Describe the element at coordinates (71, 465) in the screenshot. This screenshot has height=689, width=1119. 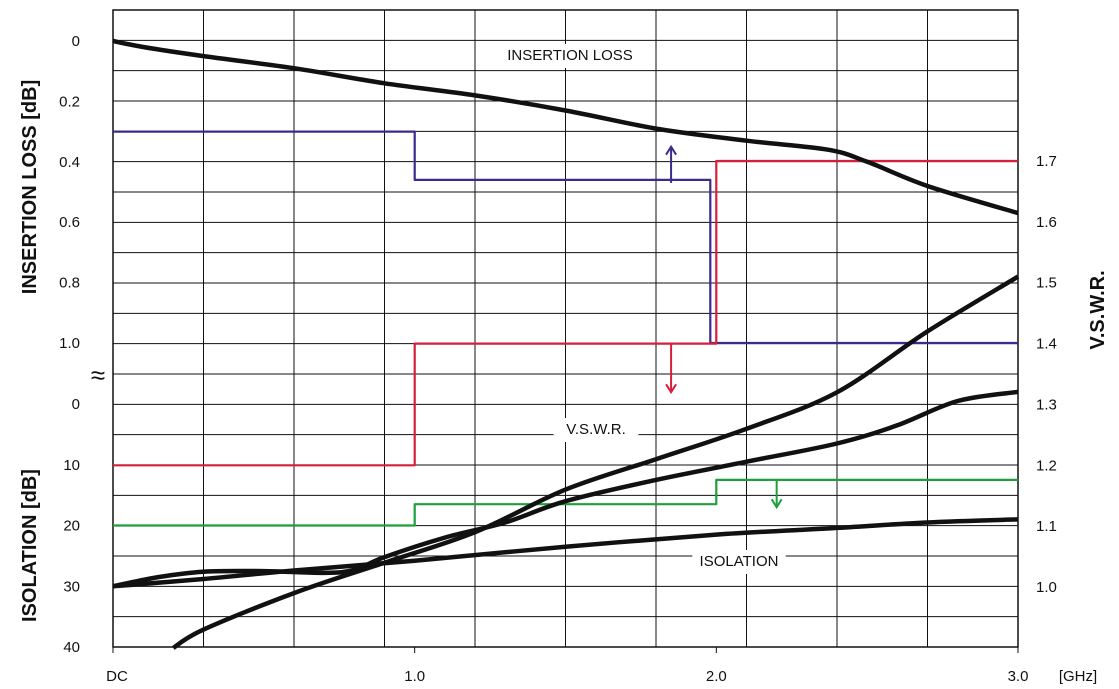
I see `isolation-tick-label: 10` at that location.